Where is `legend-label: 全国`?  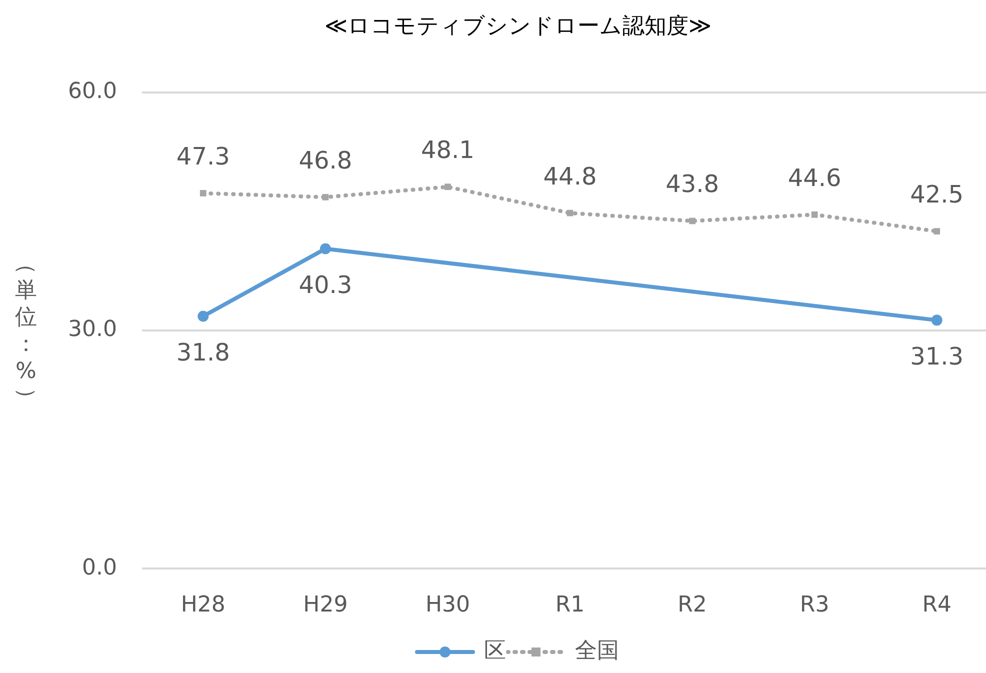 legend-label: 全国 is located at coordinates (597, 651).